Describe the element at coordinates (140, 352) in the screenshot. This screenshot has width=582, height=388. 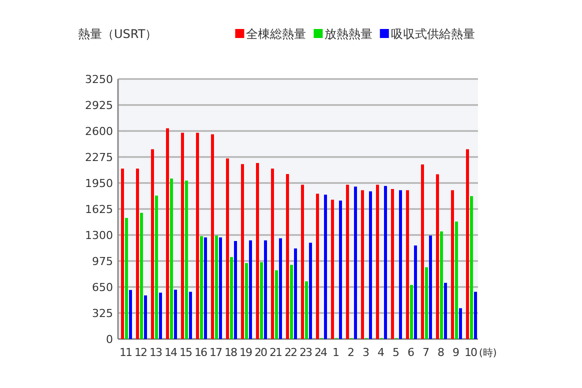
I see `x-tick-label: 12` at that location.